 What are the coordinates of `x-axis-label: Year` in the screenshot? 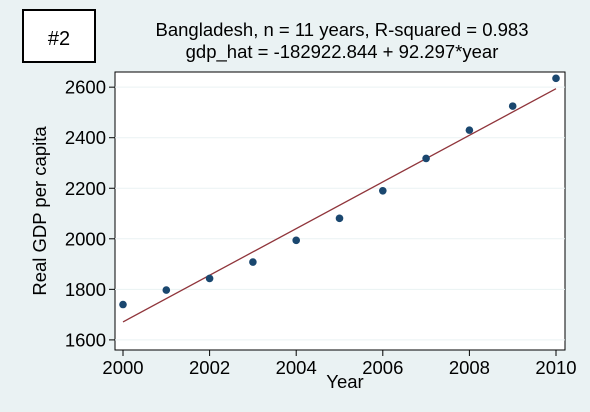 It's located at (344, 381).